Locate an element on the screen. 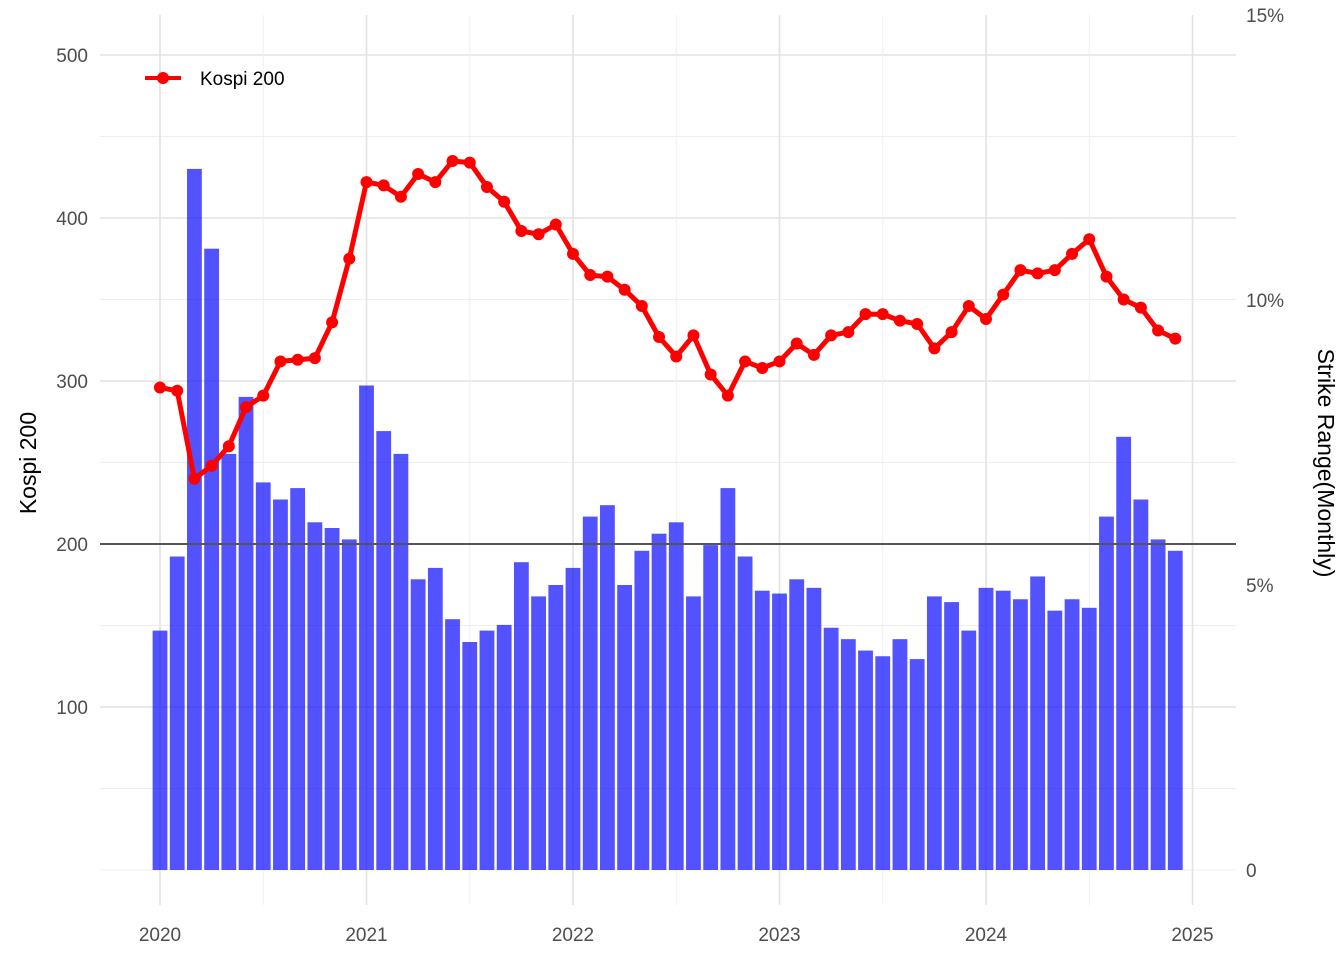 The height and width of the screenshot is (960, 1344). right-axis-title: Strike Range(Monthly) is located at coordinates (1326, 463).